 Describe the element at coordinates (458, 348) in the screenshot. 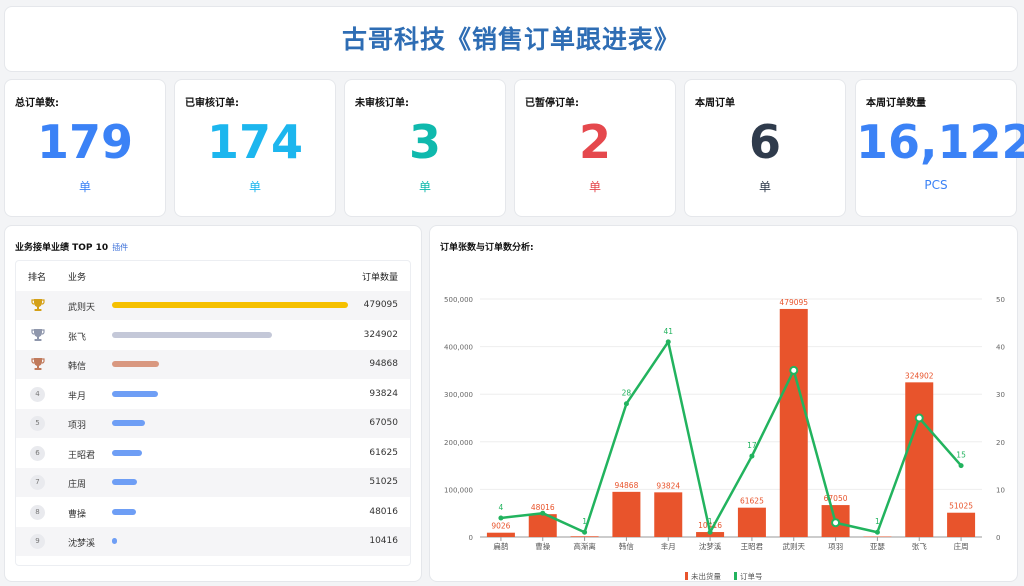

I see `y-left-tick-label: 400,000` at that location.